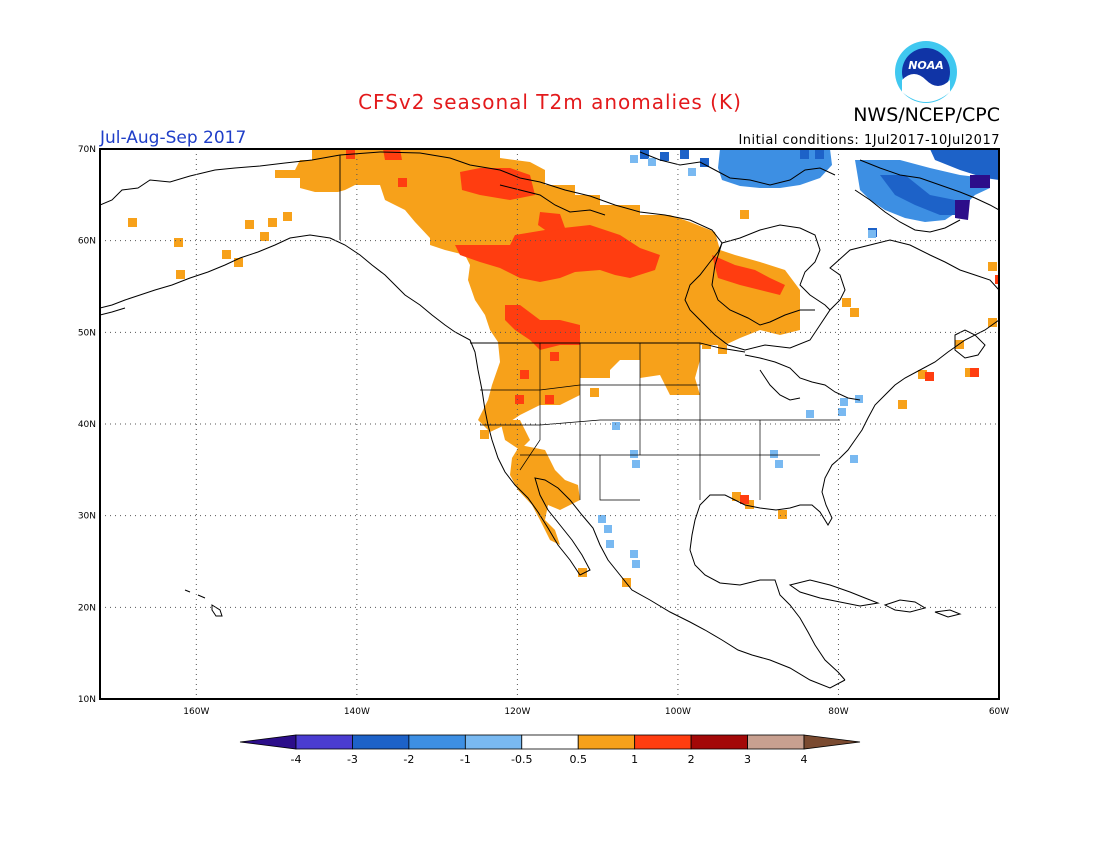 The image size is (1100, 850). I want to click on lat-label: 60N, so click(87, 242).